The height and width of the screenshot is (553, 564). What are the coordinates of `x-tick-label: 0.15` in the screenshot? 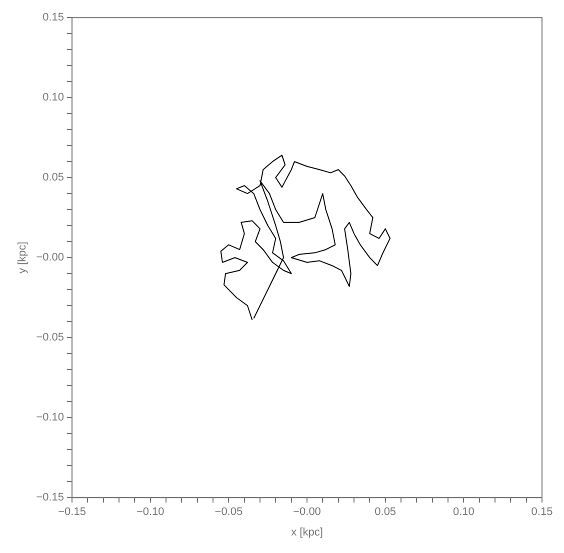 It's located at (542, 512).